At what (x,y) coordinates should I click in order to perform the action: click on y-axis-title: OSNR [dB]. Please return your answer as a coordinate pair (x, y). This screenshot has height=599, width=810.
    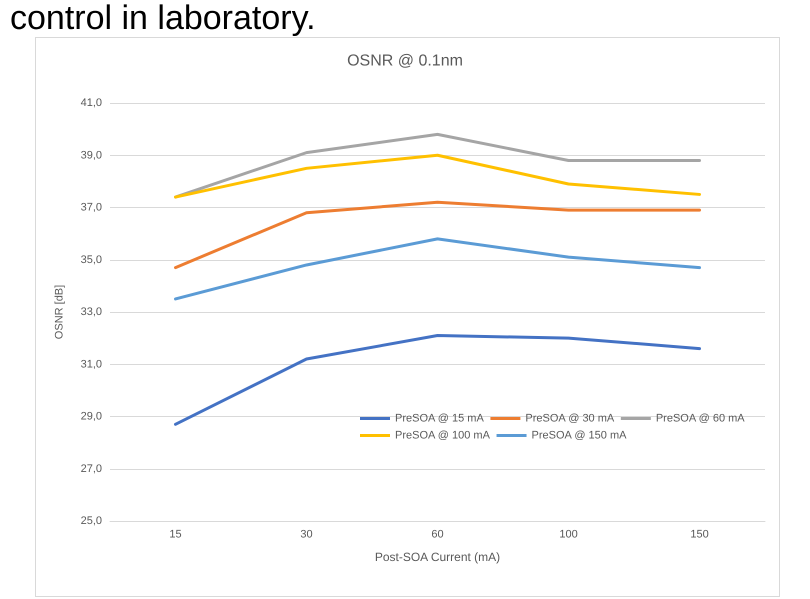
    Looking at the image, I should click on (60, 312).